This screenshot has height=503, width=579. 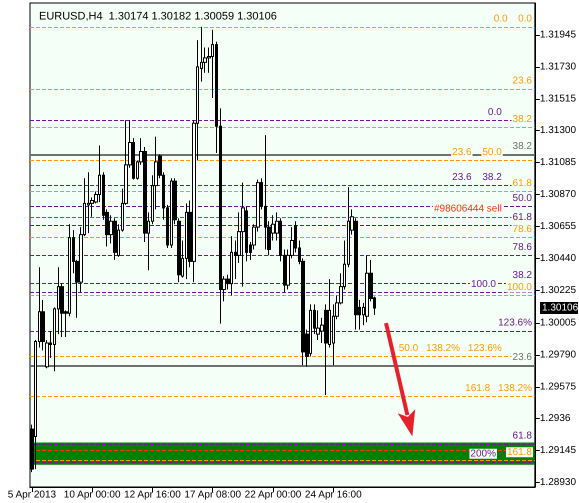 I want to click on y-tick-label: 1.31300, so click(x=558, y=130).